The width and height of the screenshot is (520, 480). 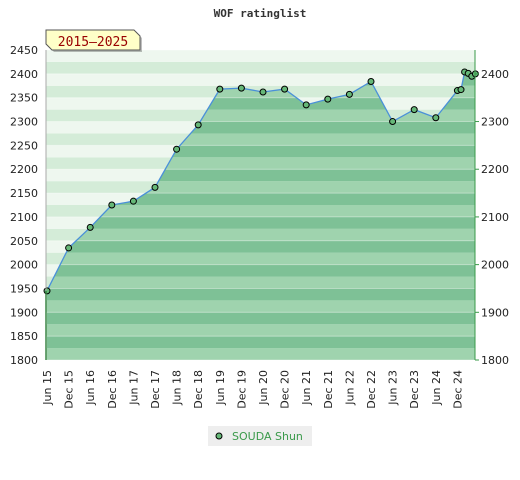 I want to click on y-tick-label: 1950, so click(x=24, y=288).